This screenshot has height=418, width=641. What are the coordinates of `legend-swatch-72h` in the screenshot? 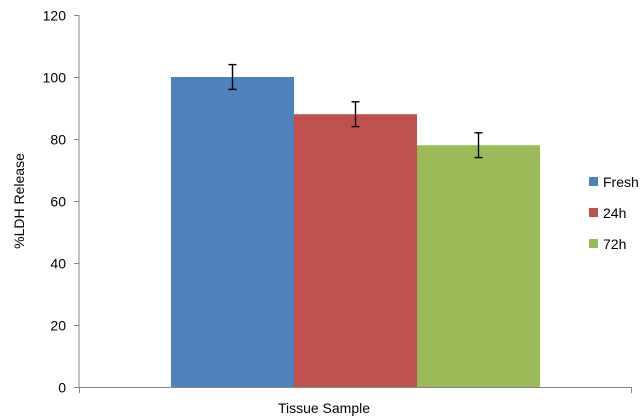 It's located at (593, 243).